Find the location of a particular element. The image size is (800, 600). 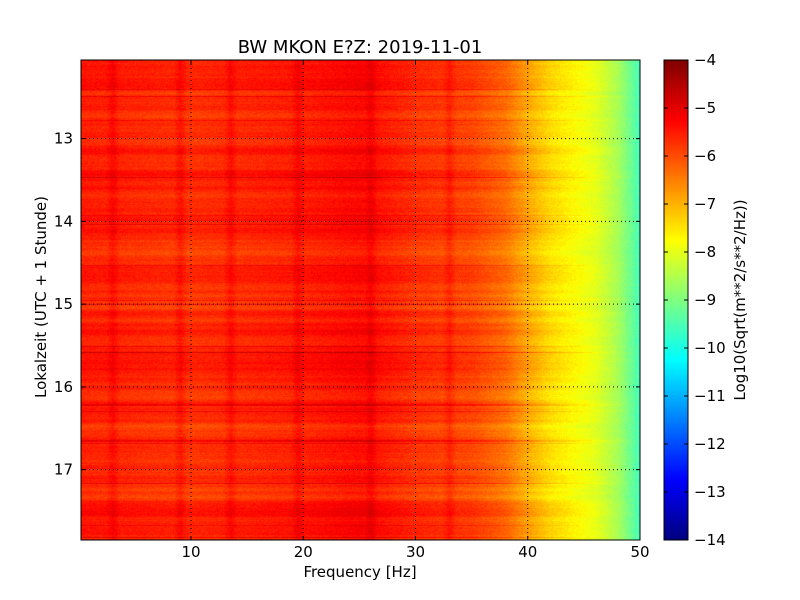

x-tick-label: 50 is located at coordinates (639, 552).